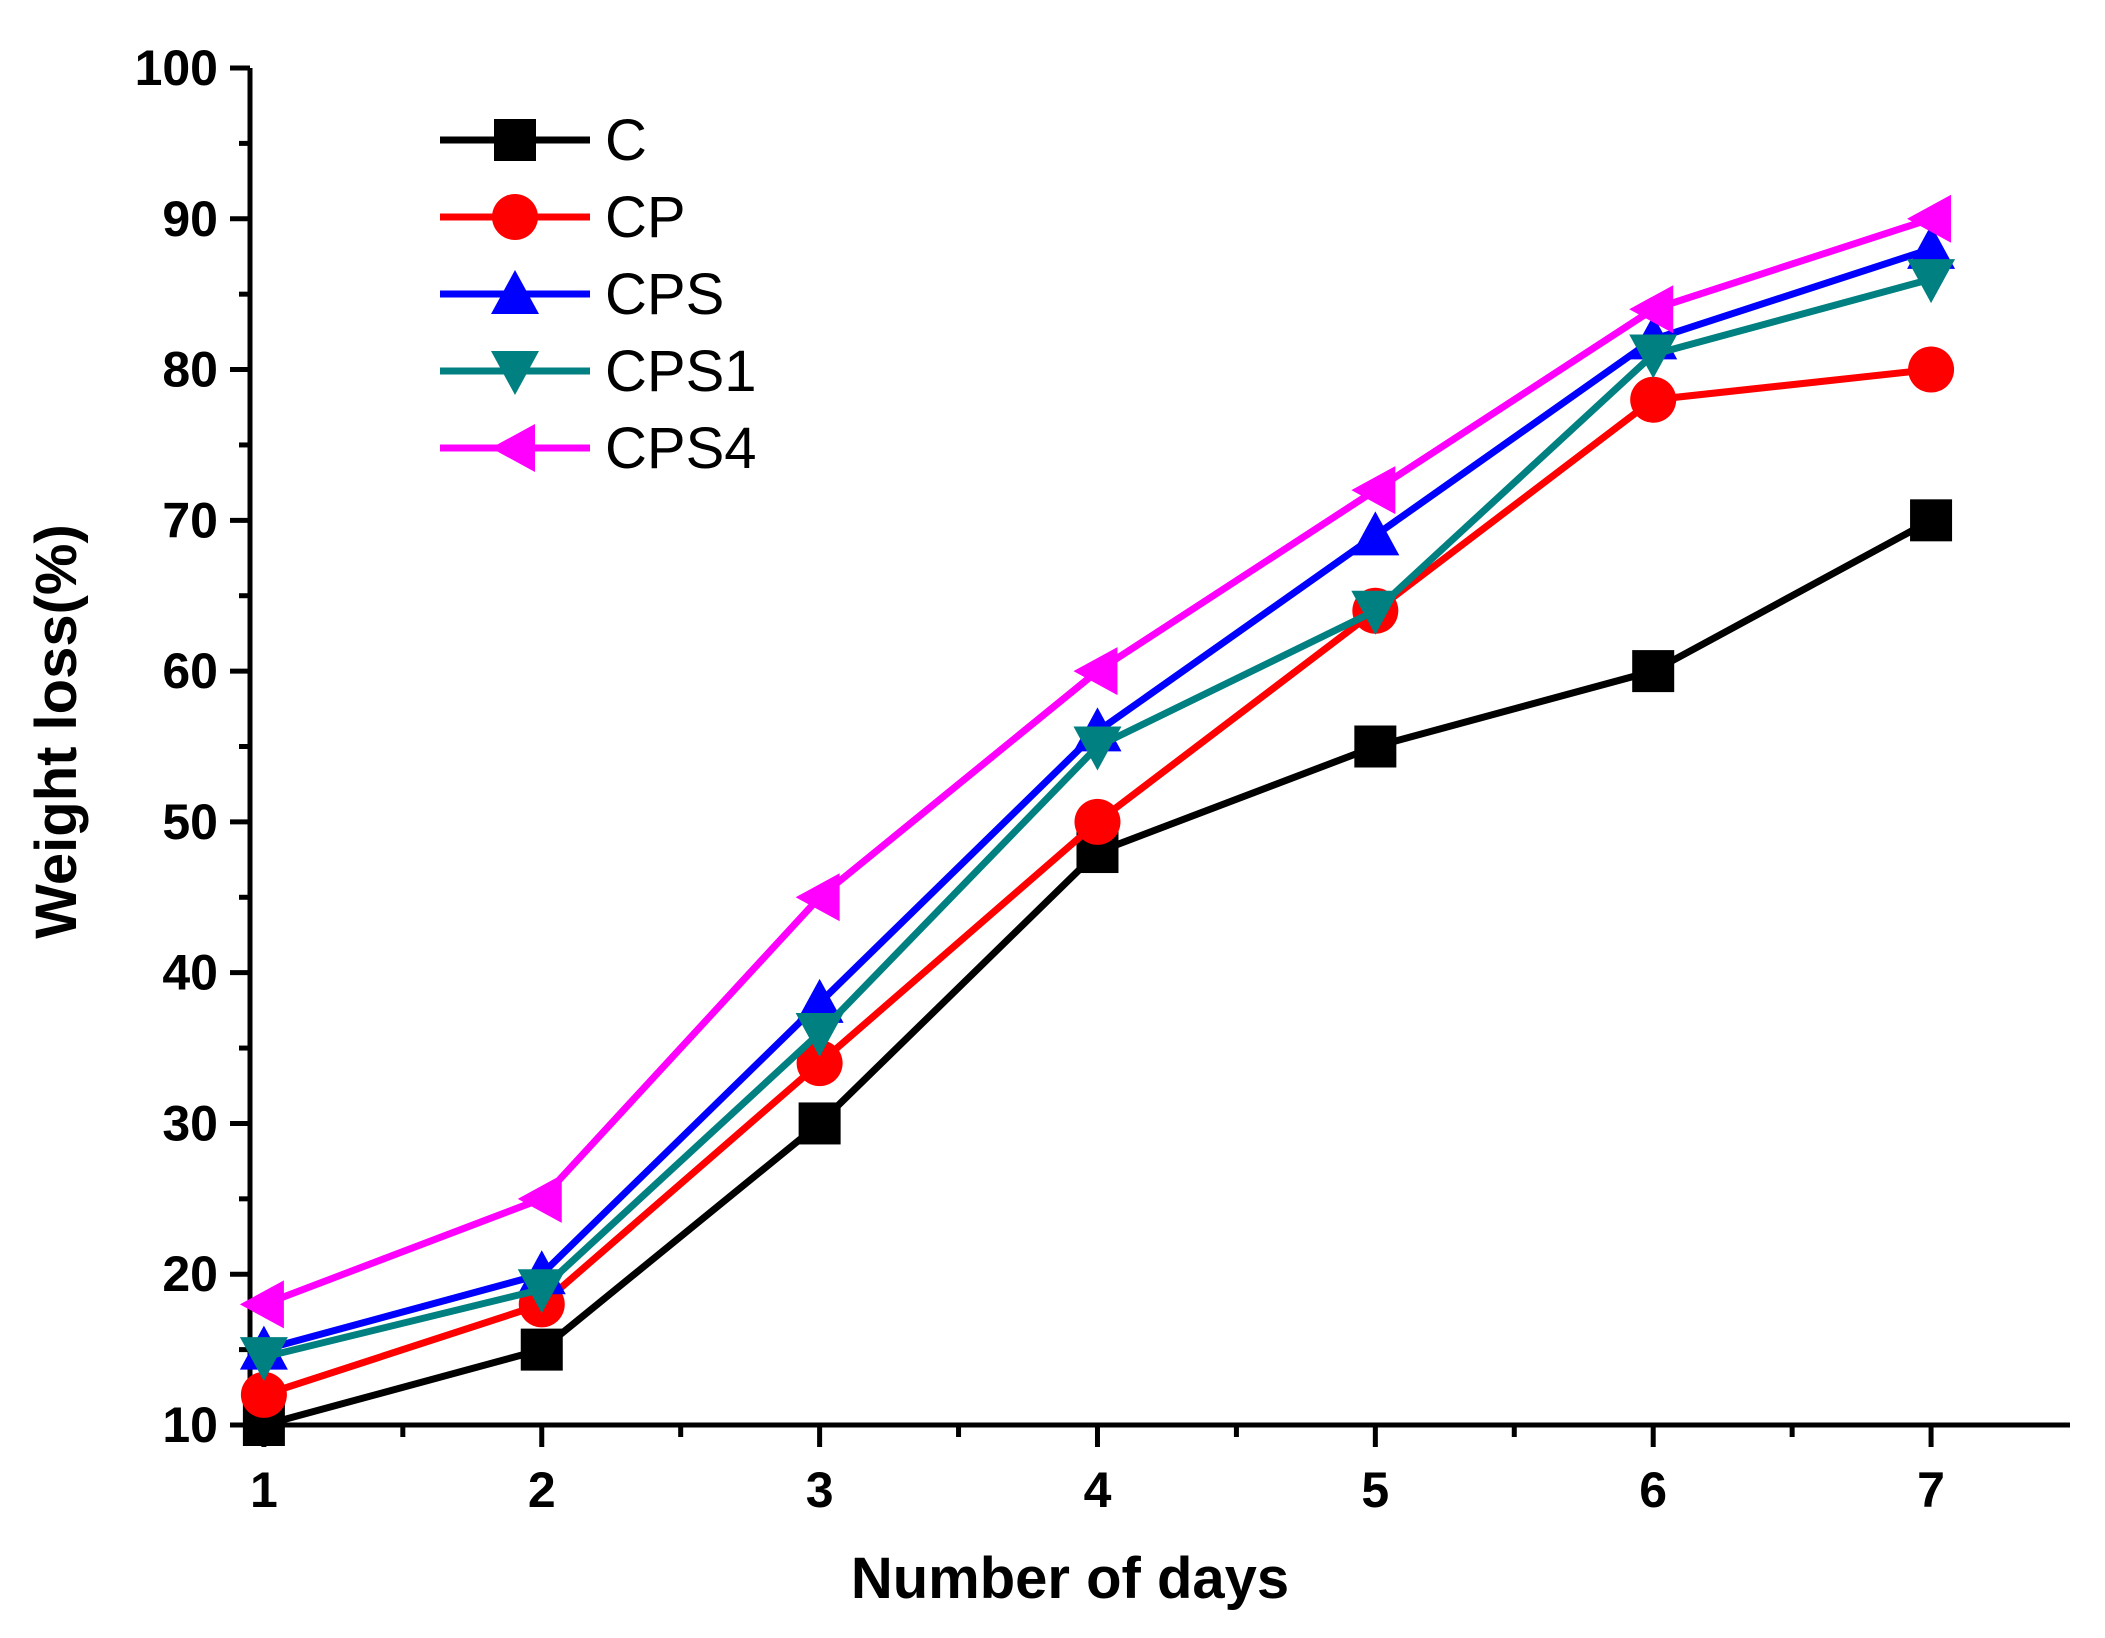 The width and height of the screenshot is (2105, 1638). Describe the element at coordinates (264, 1490) in the screenshot. I see `x-tick-label: 1` at that location.